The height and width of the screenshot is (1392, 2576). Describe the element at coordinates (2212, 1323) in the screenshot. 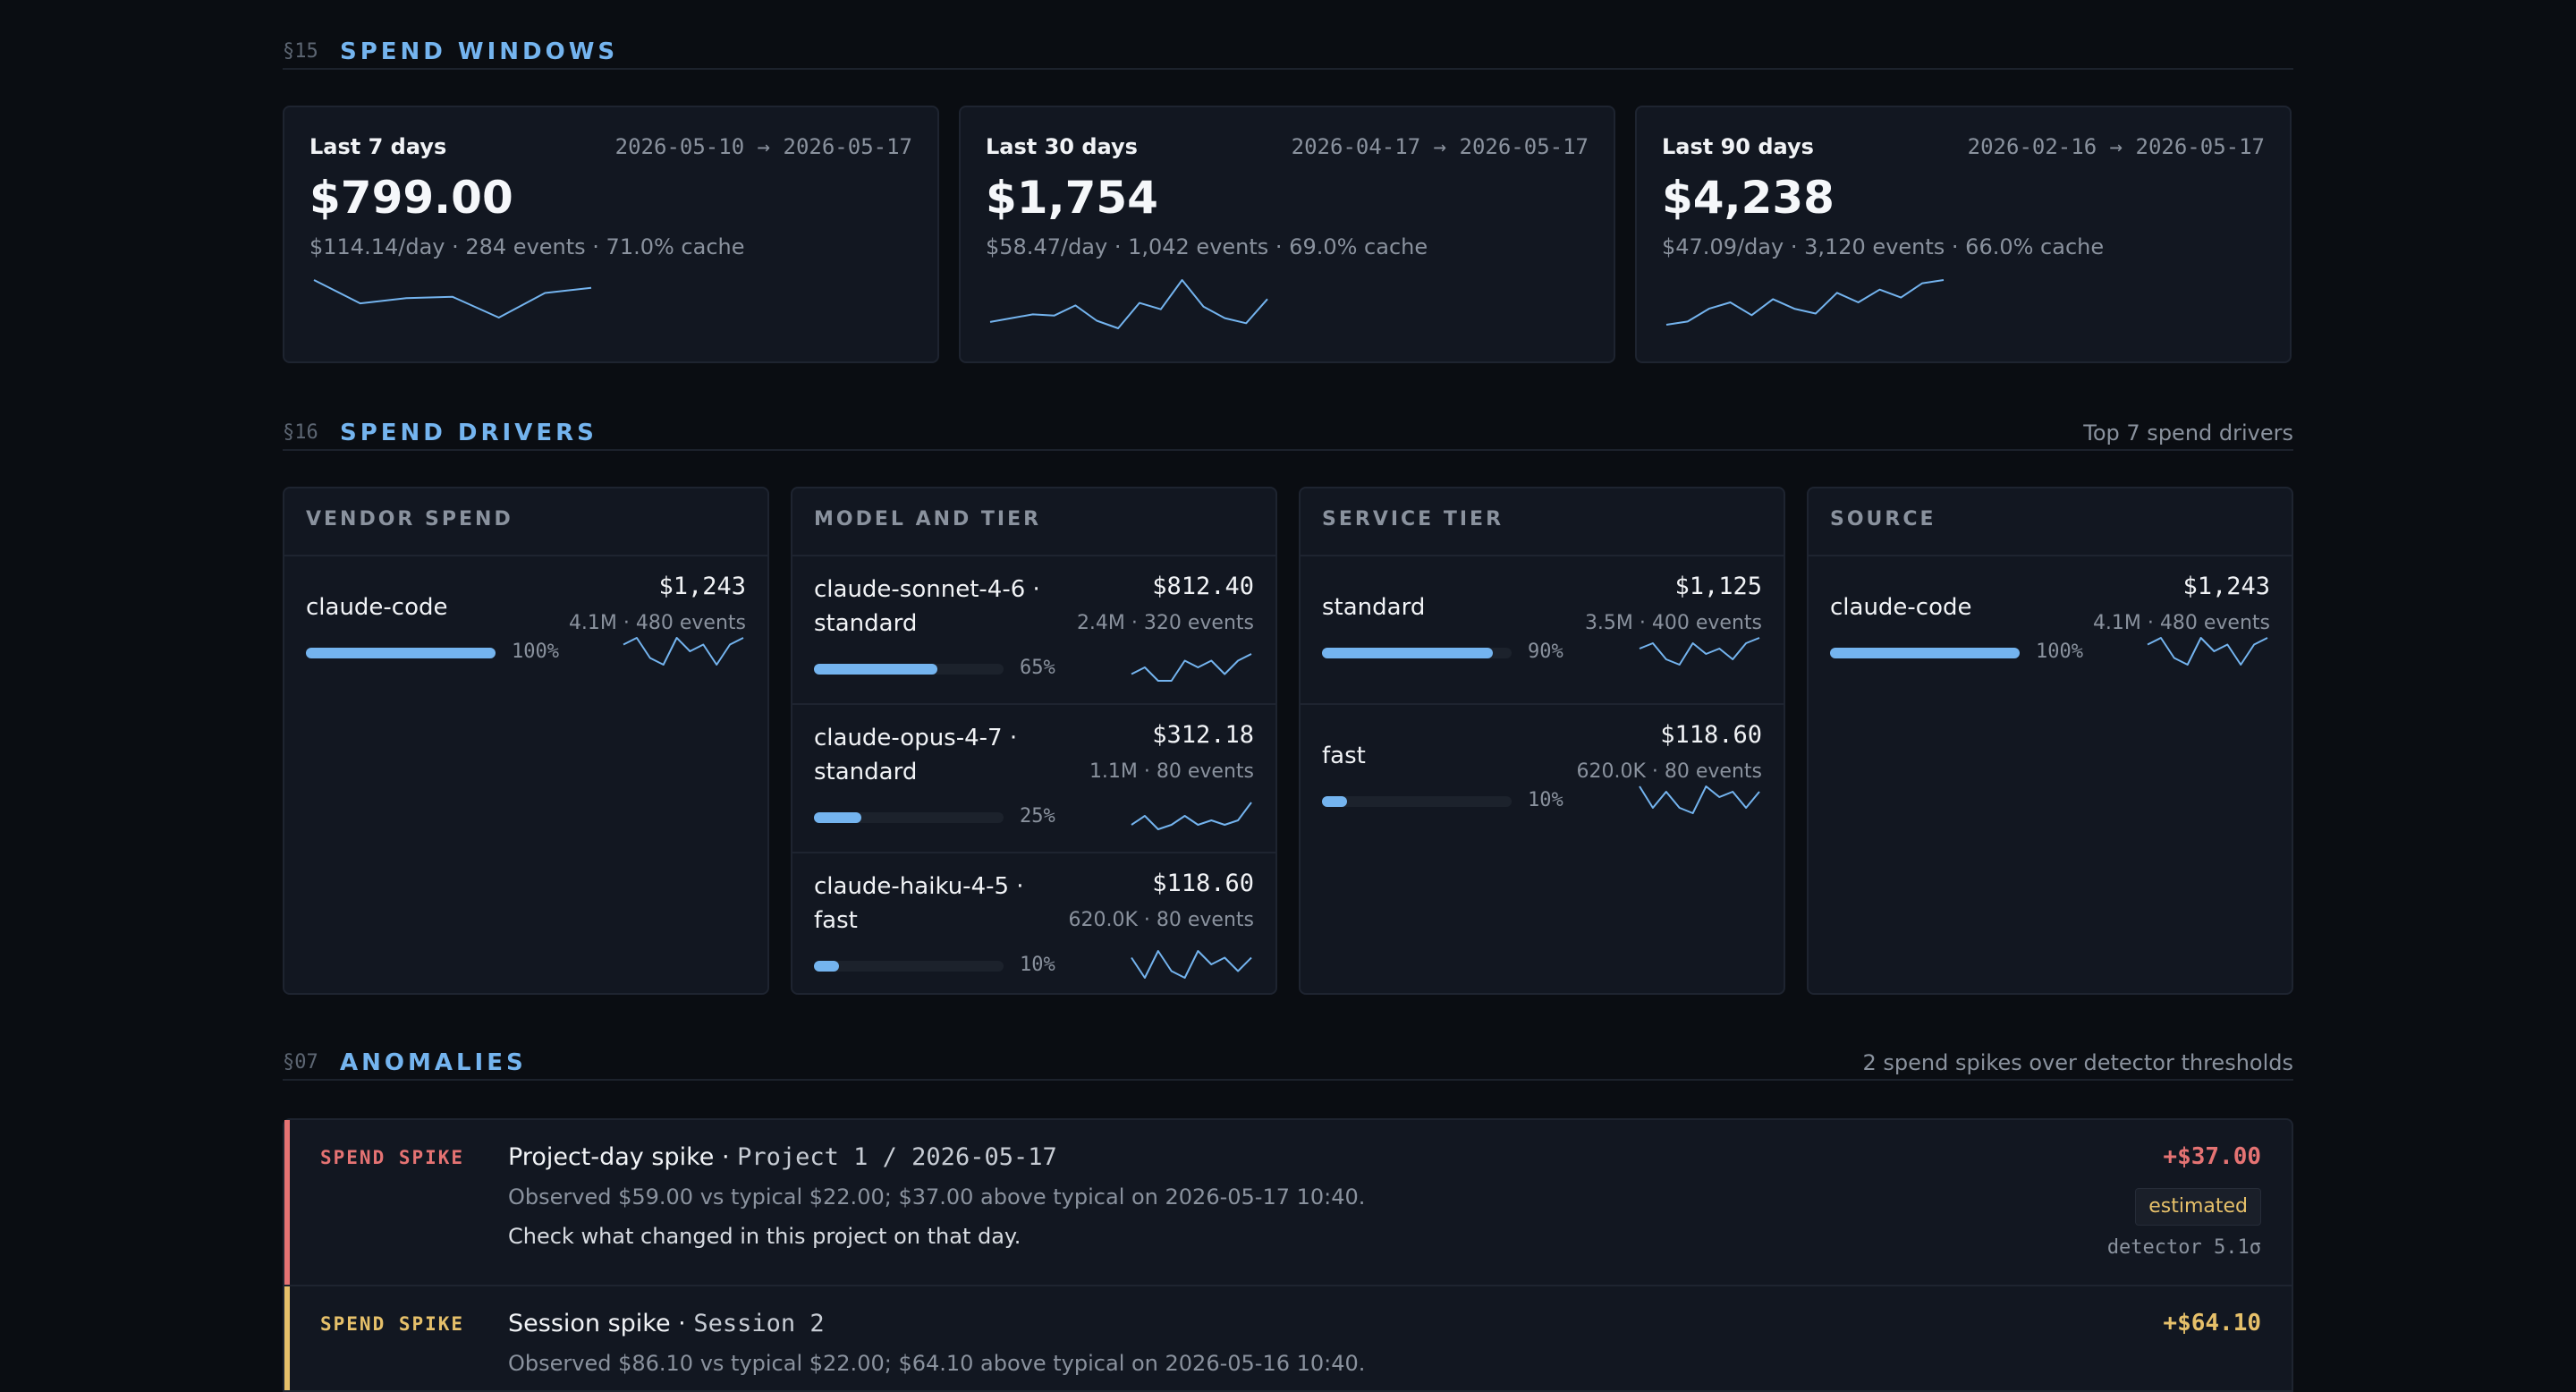

I see `anomaly-delta: +$64.10` at that location.